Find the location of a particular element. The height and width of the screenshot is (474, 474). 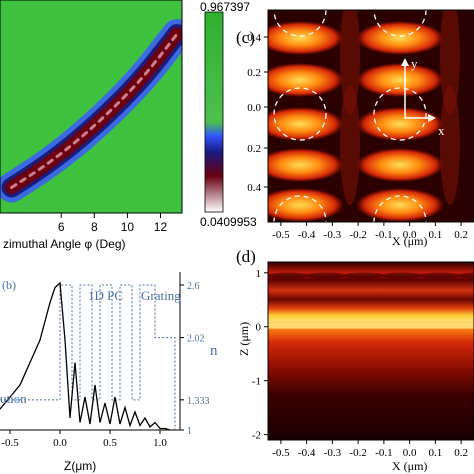

field-bright-band is located at coordinates (371, 325).